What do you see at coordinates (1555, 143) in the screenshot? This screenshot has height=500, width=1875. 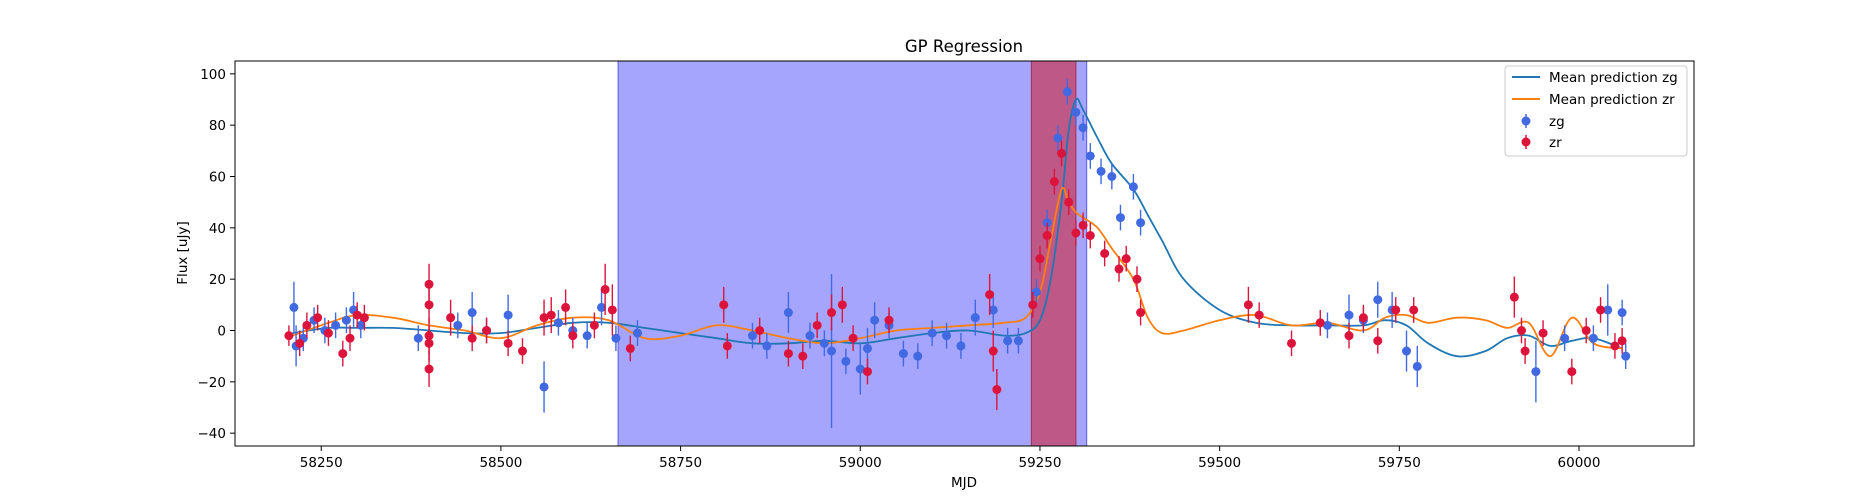 I see `legend-label-zr-points: zr` at bounding box center [1555, 143].